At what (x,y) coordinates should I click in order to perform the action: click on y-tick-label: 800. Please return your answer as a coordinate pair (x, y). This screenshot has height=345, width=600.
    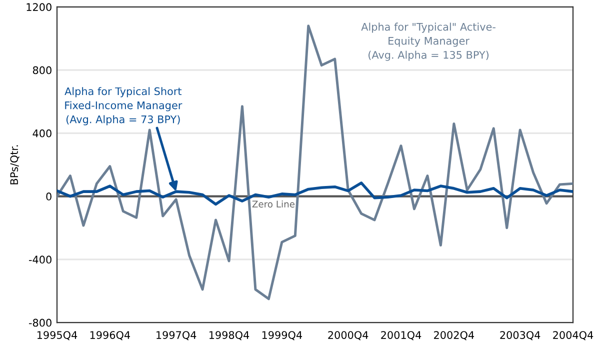
    Looking at the image, I should click on (42, 70).